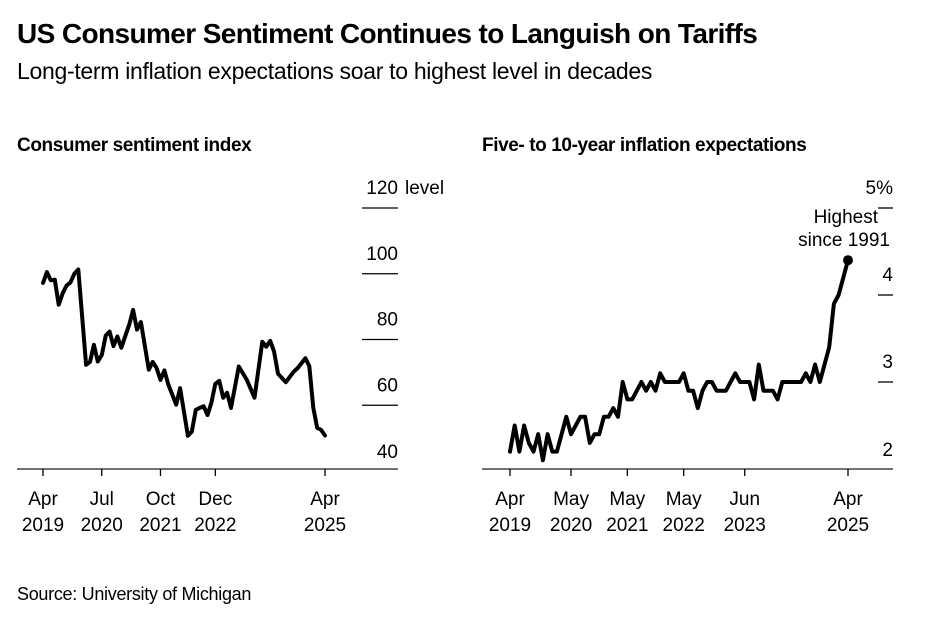  I want to click on left-panel-title: Consumer sentiment index, so click(134, 145).